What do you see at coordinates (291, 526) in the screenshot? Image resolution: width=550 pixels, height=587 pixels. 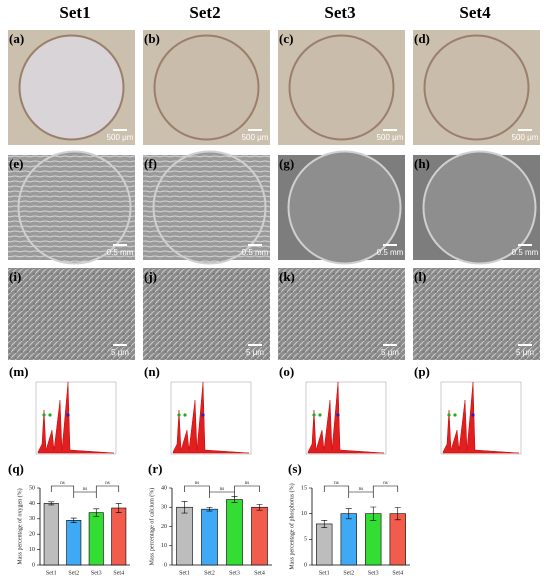 I see `y-axis-label: Mass percentage of phosphorus (%)` at bounding box center [291, 526].